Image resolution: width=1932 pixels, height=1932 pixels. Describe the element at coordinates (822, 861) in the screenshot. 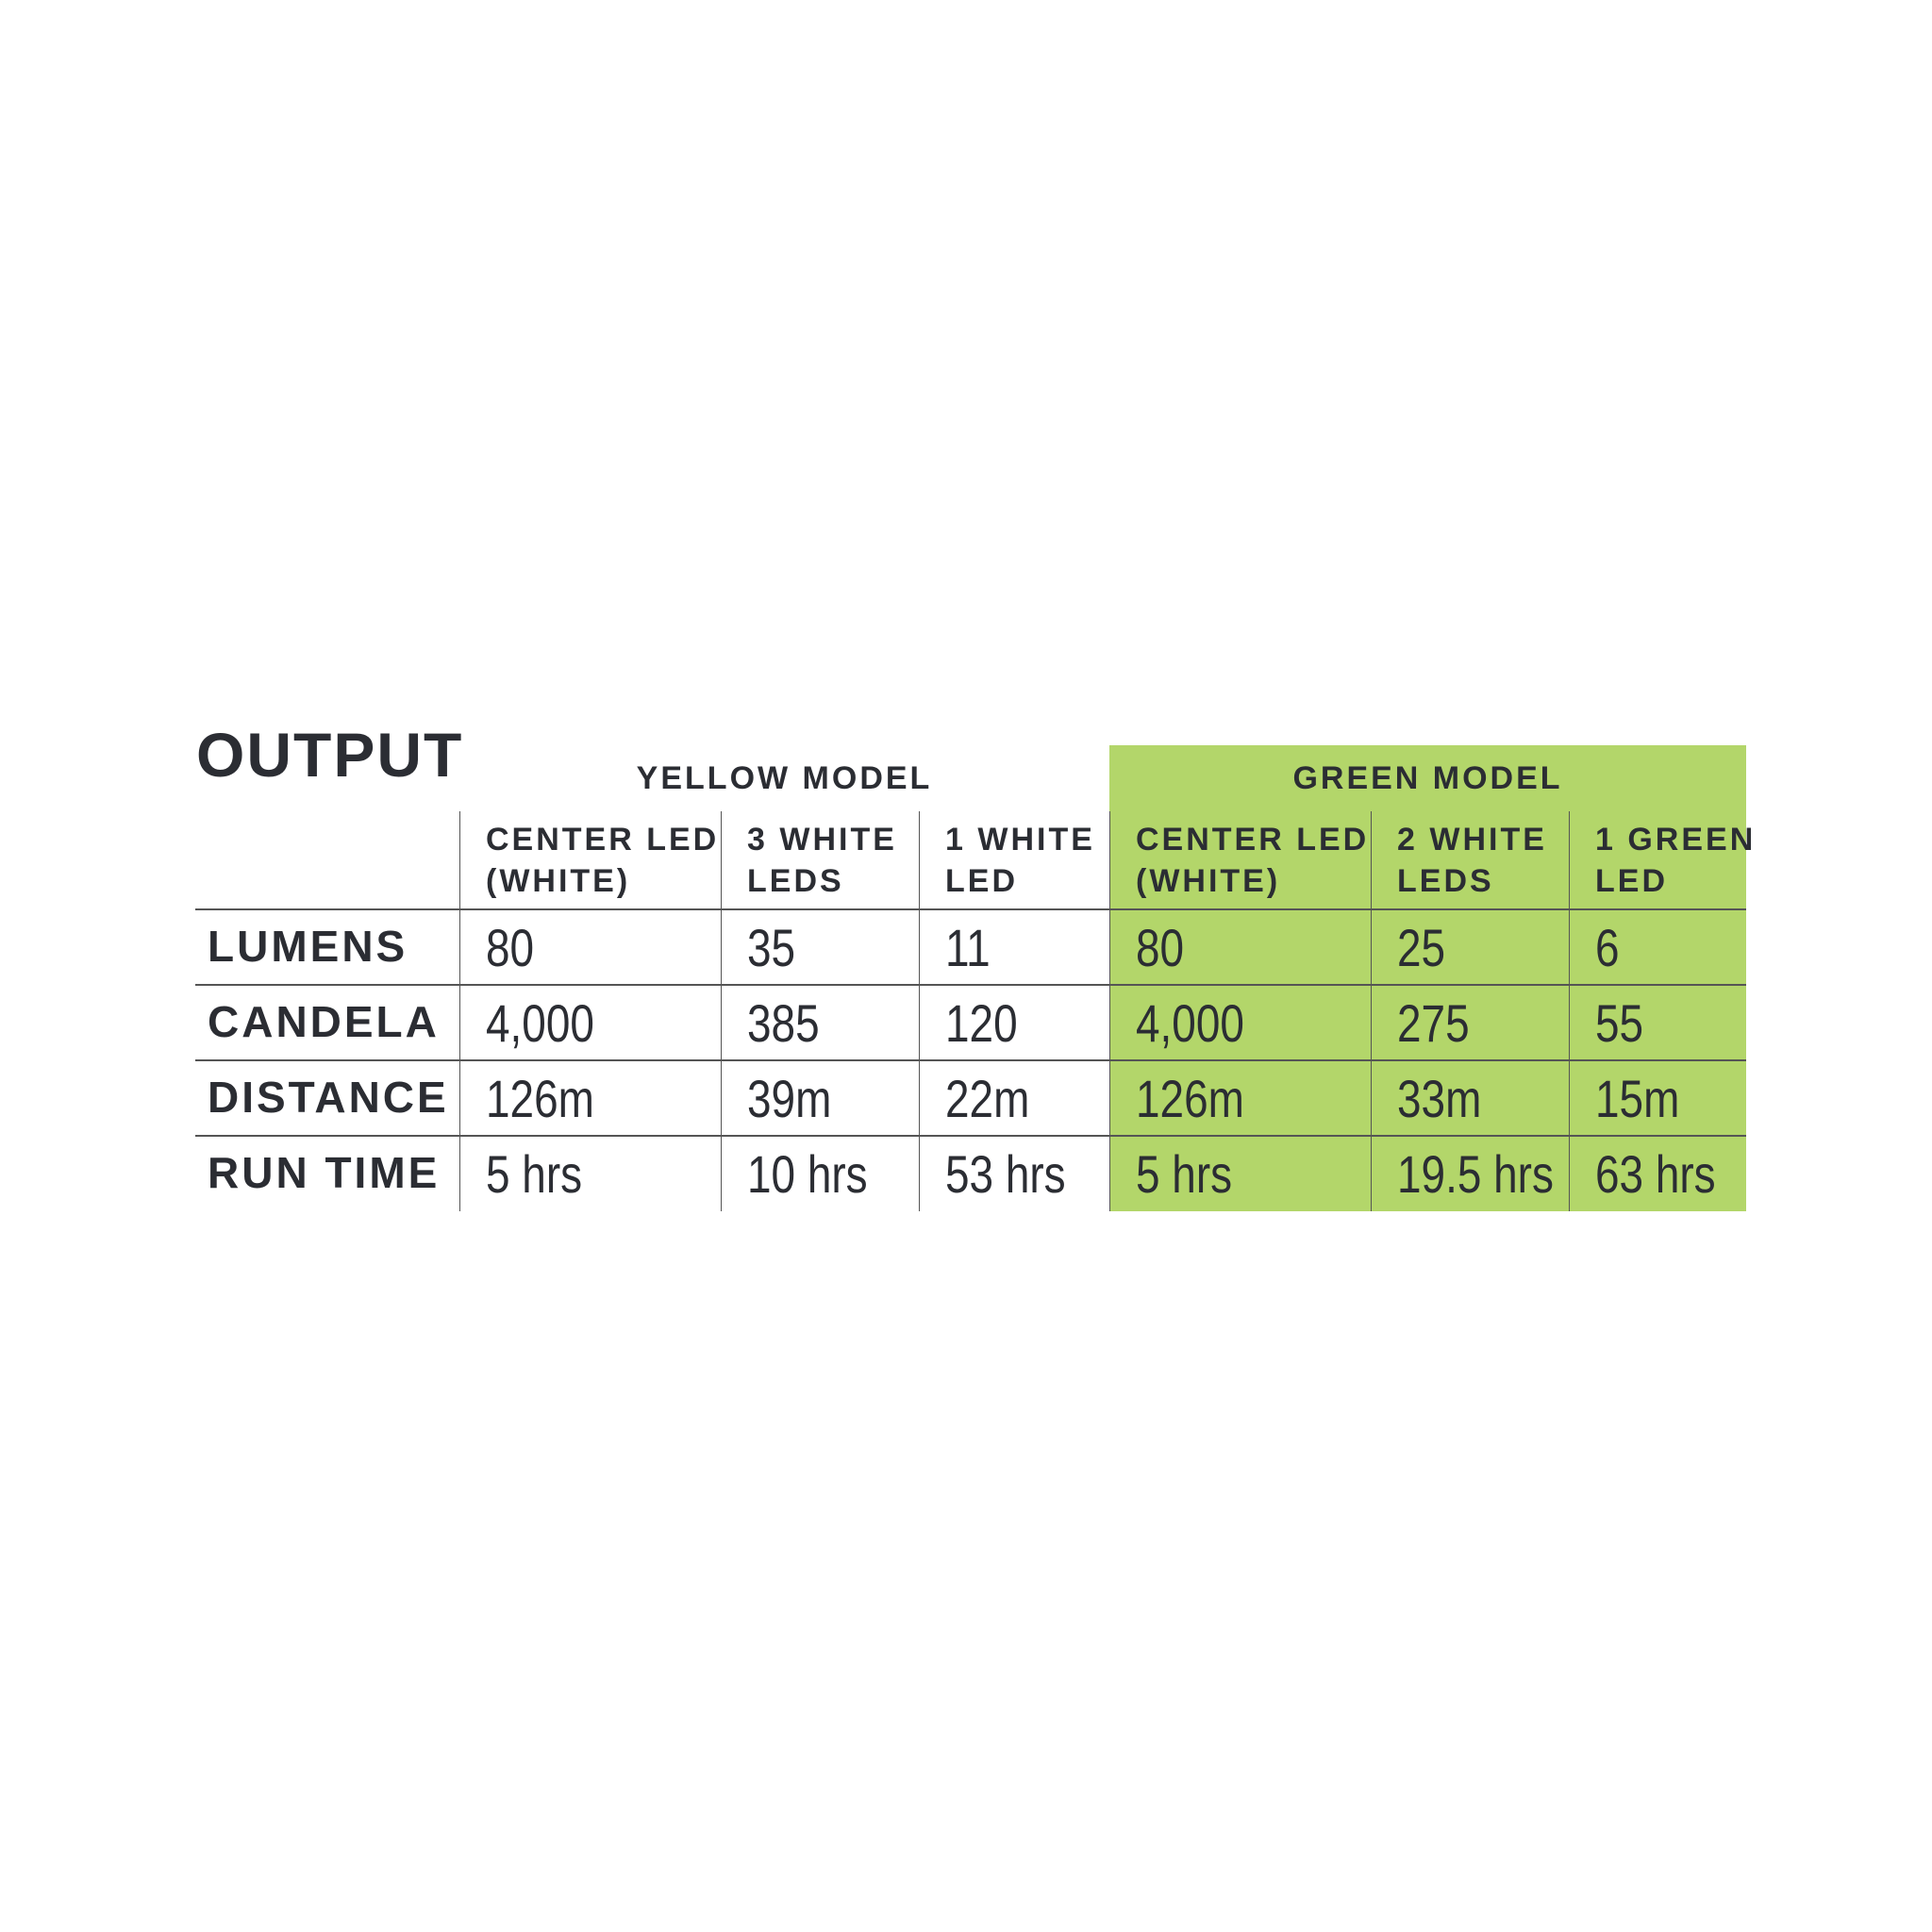

I see `column-header: 3 WHITE LEDS` at that location.